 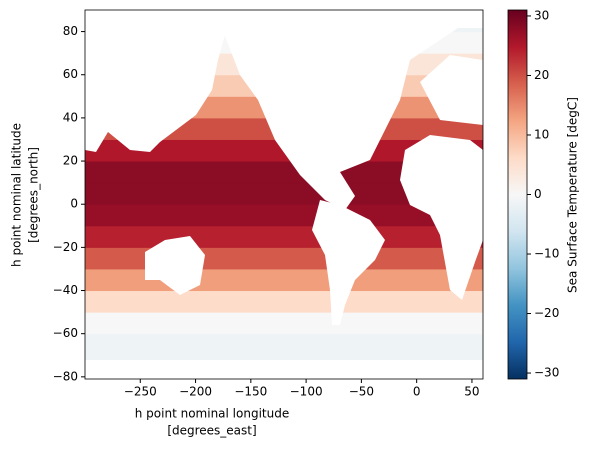 I want to click on africa, so click(x=441, y=217).